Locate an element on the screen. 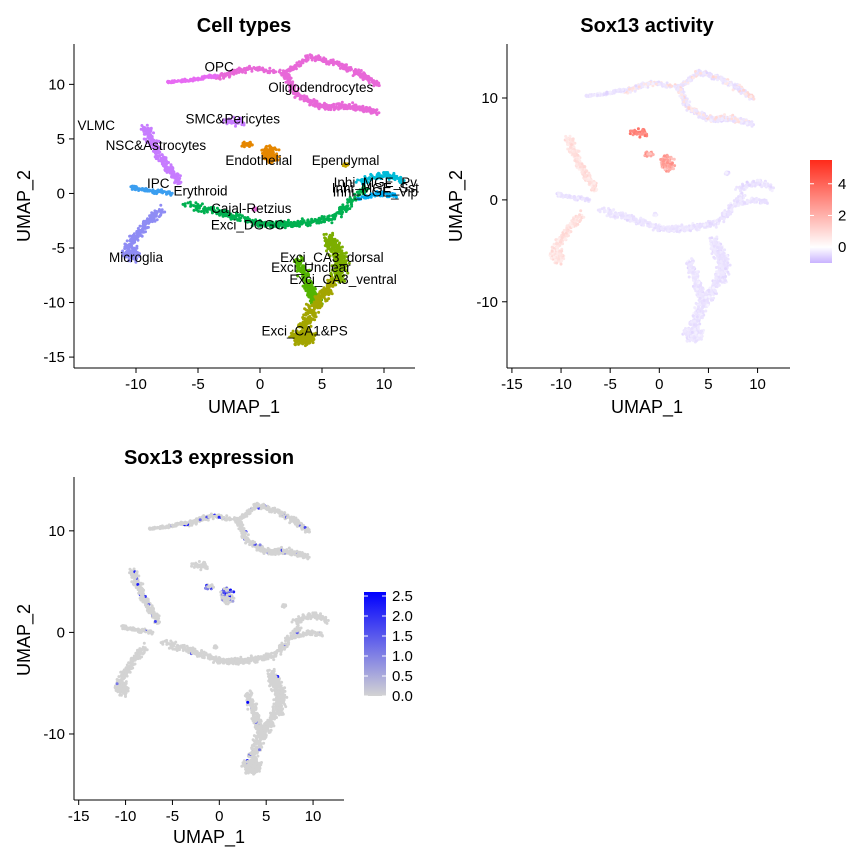 This screenshot has width=864, height=864. cluster-label: Exci_DGGC is located at coordinates (248, 224).